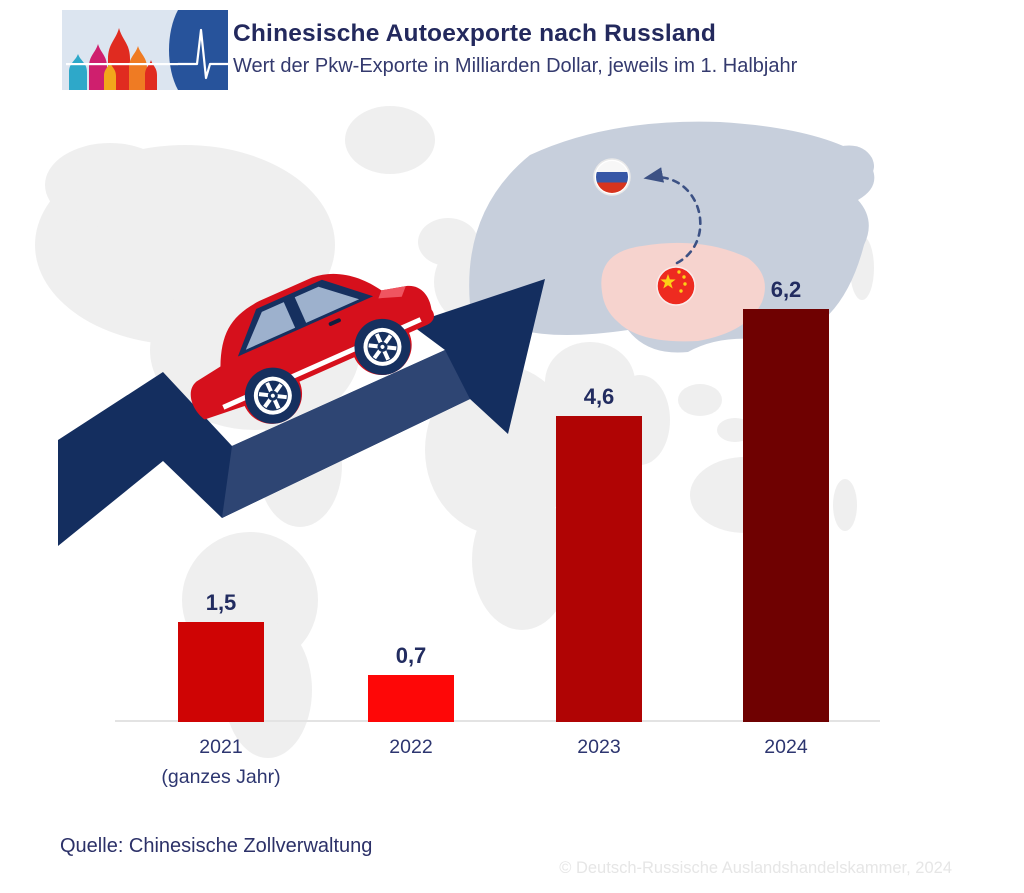 This screenshot has width=1024, height=893. I want to click on pulse-line-icon, so click(147, 54).